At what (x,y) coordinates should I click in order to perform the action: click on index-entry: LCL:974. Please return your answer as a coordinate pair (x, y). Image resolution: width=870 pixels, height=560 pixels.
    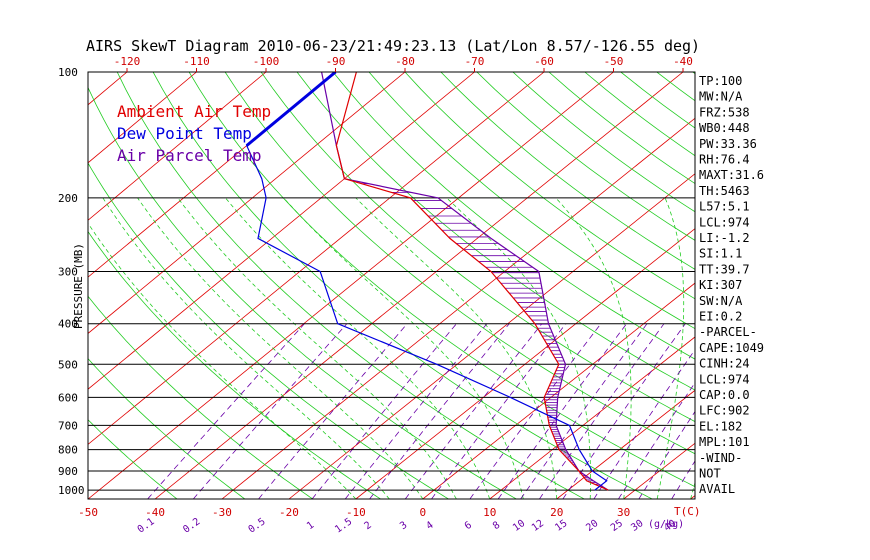
    Looking at the image, I should click on (724, 222).